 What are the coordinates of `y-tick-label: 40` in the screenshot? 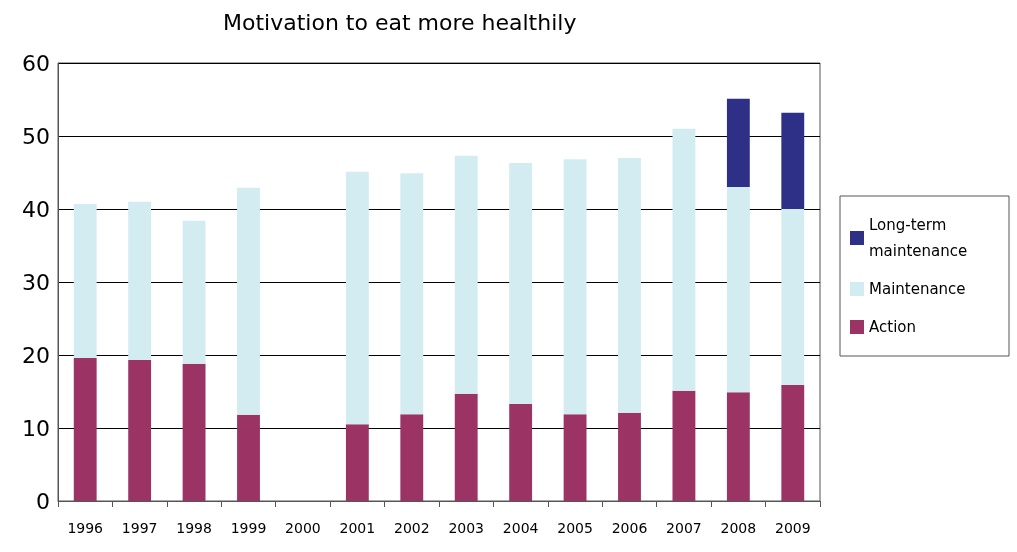 It's located at (36, 209).